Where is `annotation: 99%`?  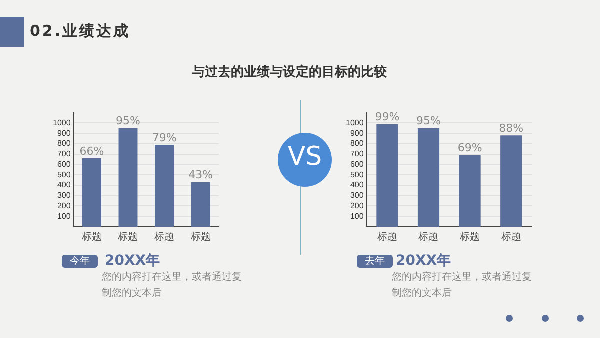
annotation: 99% is located at coordinates (387, 117).